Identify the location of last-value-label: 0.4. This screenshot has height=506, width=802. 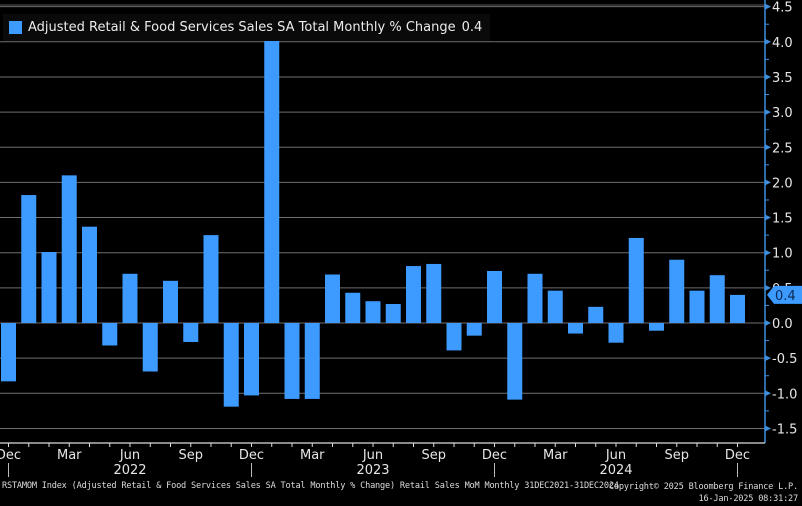
(785, 296).